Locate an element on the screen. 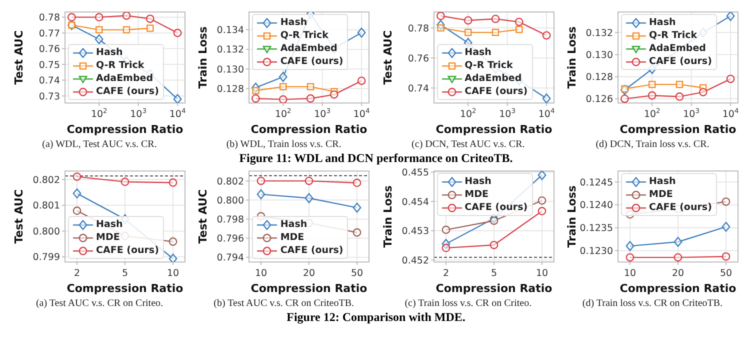  y-tick-label: 0.73 is located at coordinates (49, 96).